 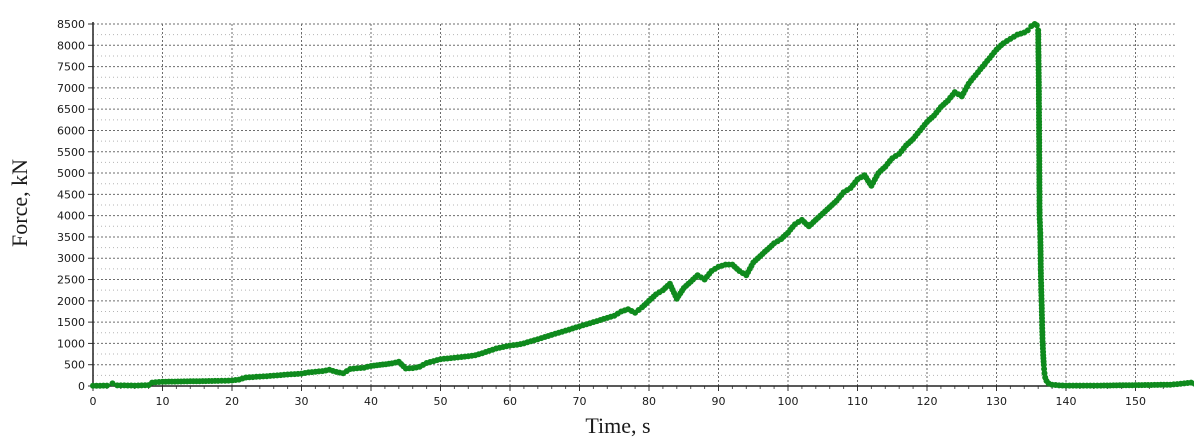 What do you see at coordinates (857, 401) in the screenshot?
I see `x-tick-label: 110` at bounding box center [857, 401].